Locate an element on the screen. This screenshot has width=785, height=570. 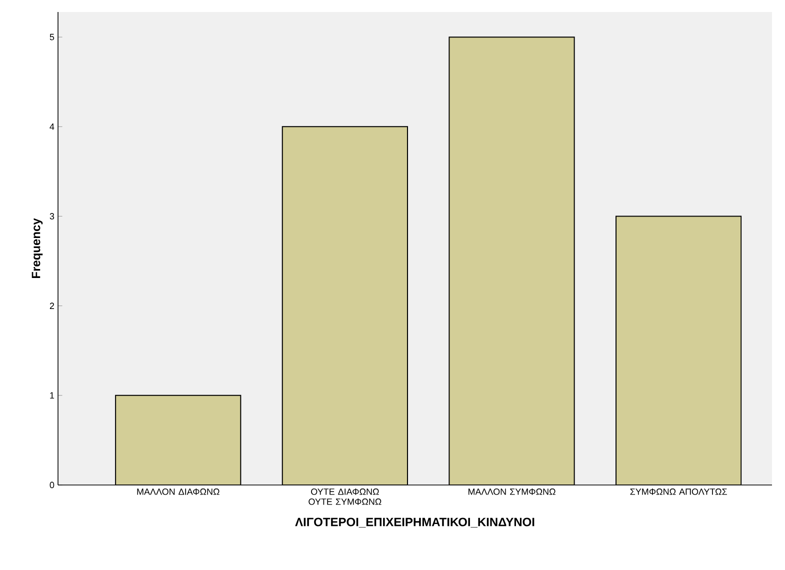
y-tick-label: 5 is located at coordinates (52, 37).